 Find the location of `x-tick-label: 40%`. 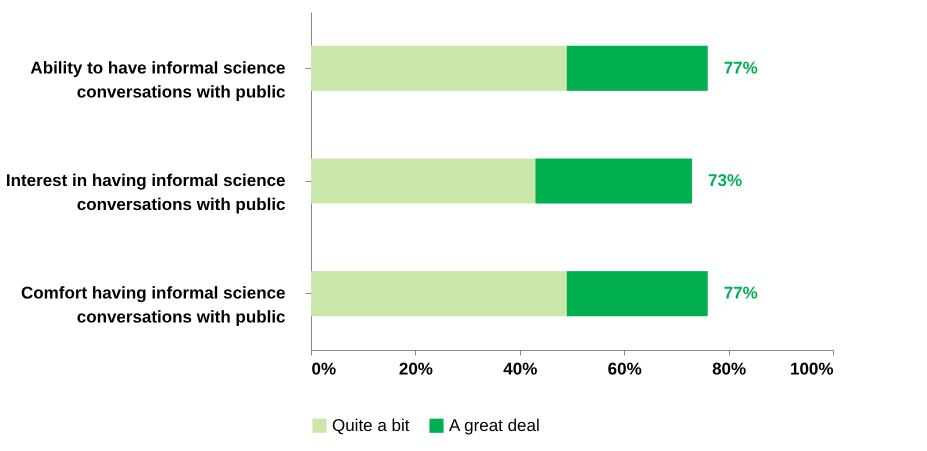

x-tick-label: 40% is located at coordinates (520, 369).